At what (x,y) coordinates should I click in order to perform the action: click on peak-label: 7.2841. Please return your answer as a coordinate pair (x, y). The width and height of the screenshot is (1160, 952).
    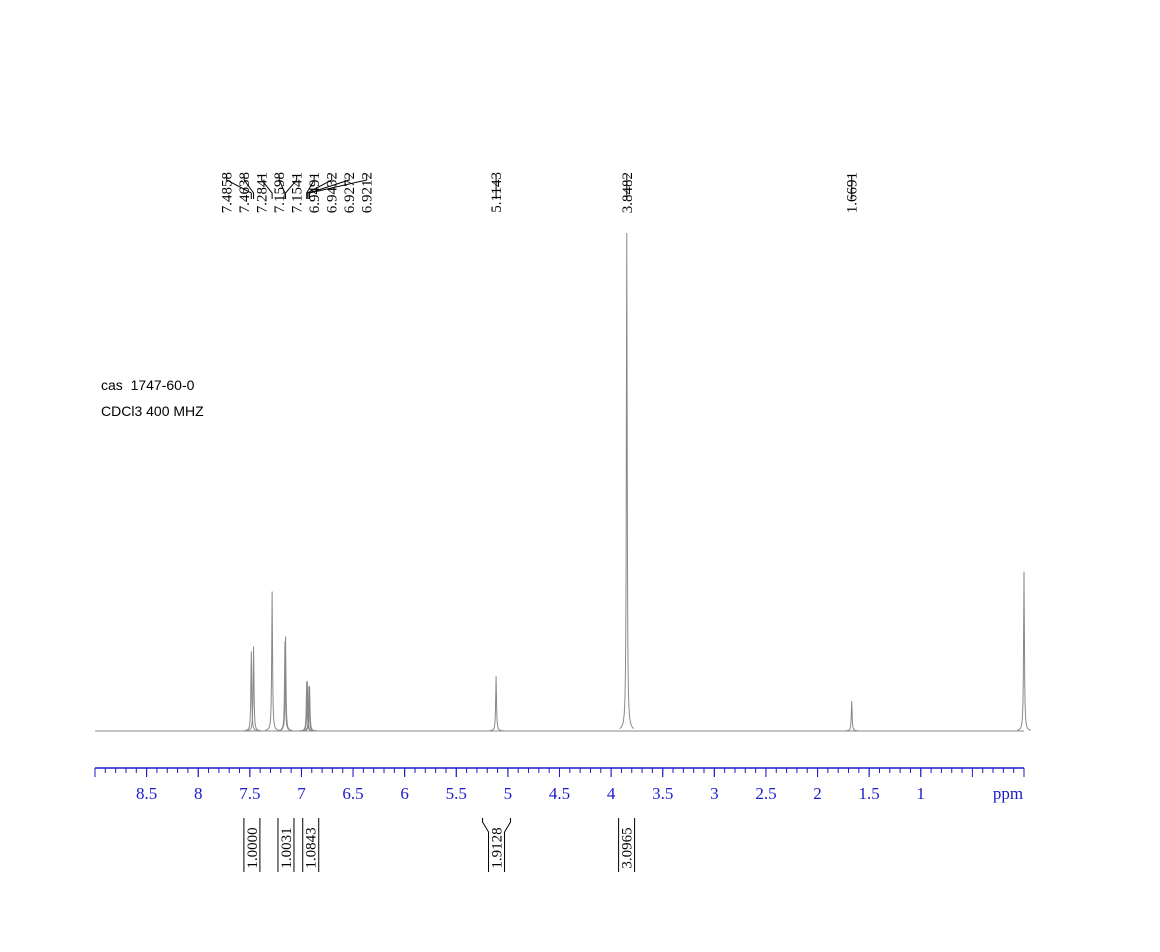
    Looking at the image, I should click on (263, 192).